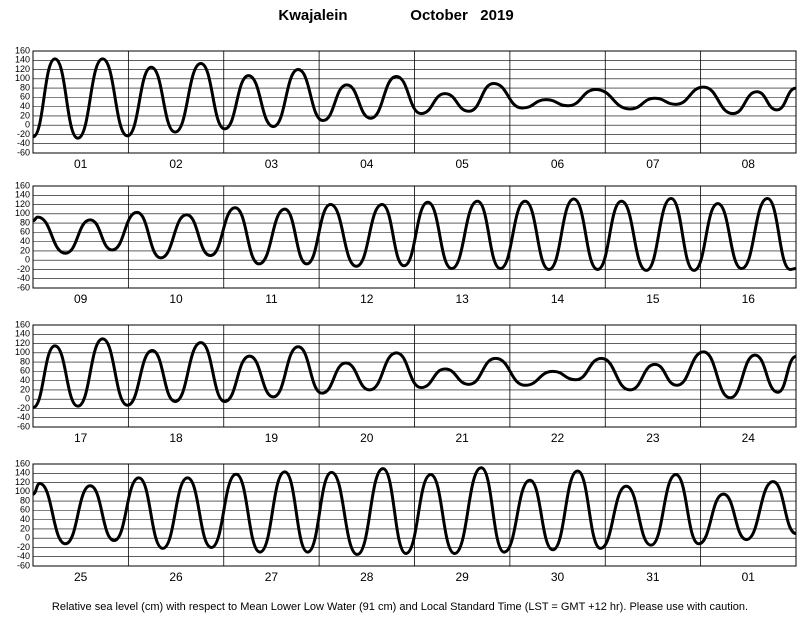 Image resolution: width=800 pixels, height=618 pixels. Describe the element at coordinates (367, 299) in the screenshot. I see `day-label: 12` at that location.